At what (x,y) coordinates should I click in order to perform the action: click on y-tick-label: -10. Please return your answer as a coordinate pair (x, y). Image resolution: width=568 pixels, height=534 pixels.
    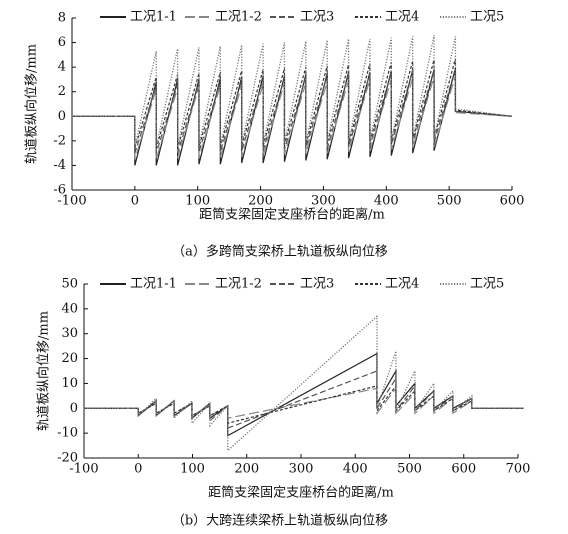
    Looking at the image, I should click on (67, 433).